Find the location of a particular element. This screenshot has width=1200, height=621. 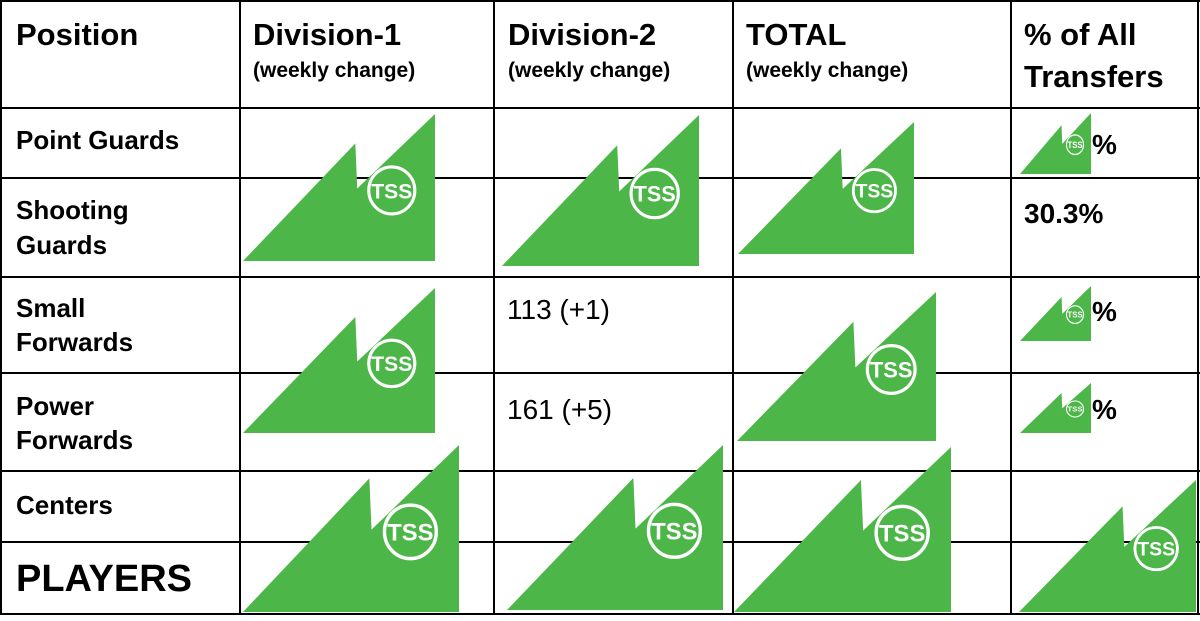

value-power-forwards-division-2: 161 (+5) is located at coordinates (560, 409).